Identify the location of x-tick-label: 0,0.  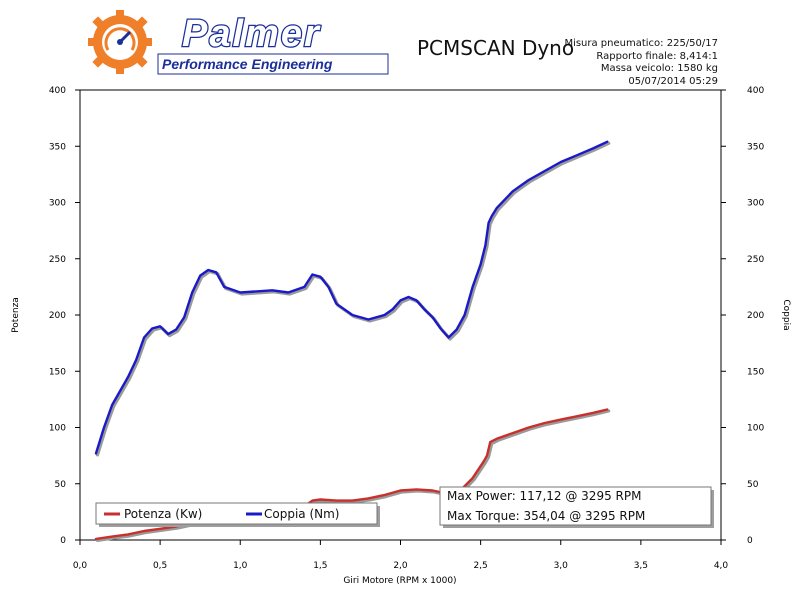
(80, 566).